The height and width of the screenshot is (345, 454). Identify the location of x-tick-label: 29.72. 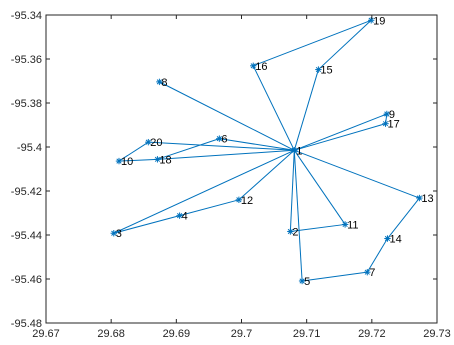
(372, 334).